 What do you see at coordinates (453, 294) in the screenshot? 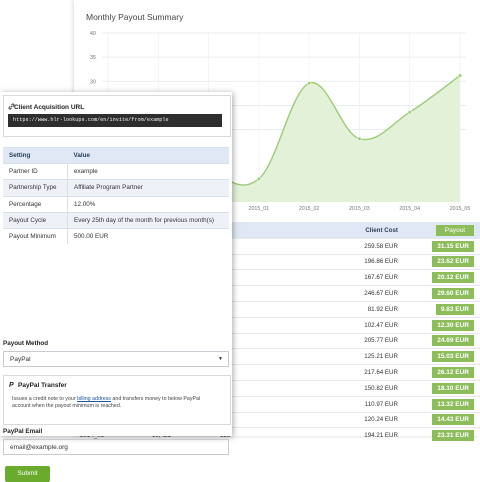
I see `payout-badge: 29.60 EUR` at bounding box center [453, 294].